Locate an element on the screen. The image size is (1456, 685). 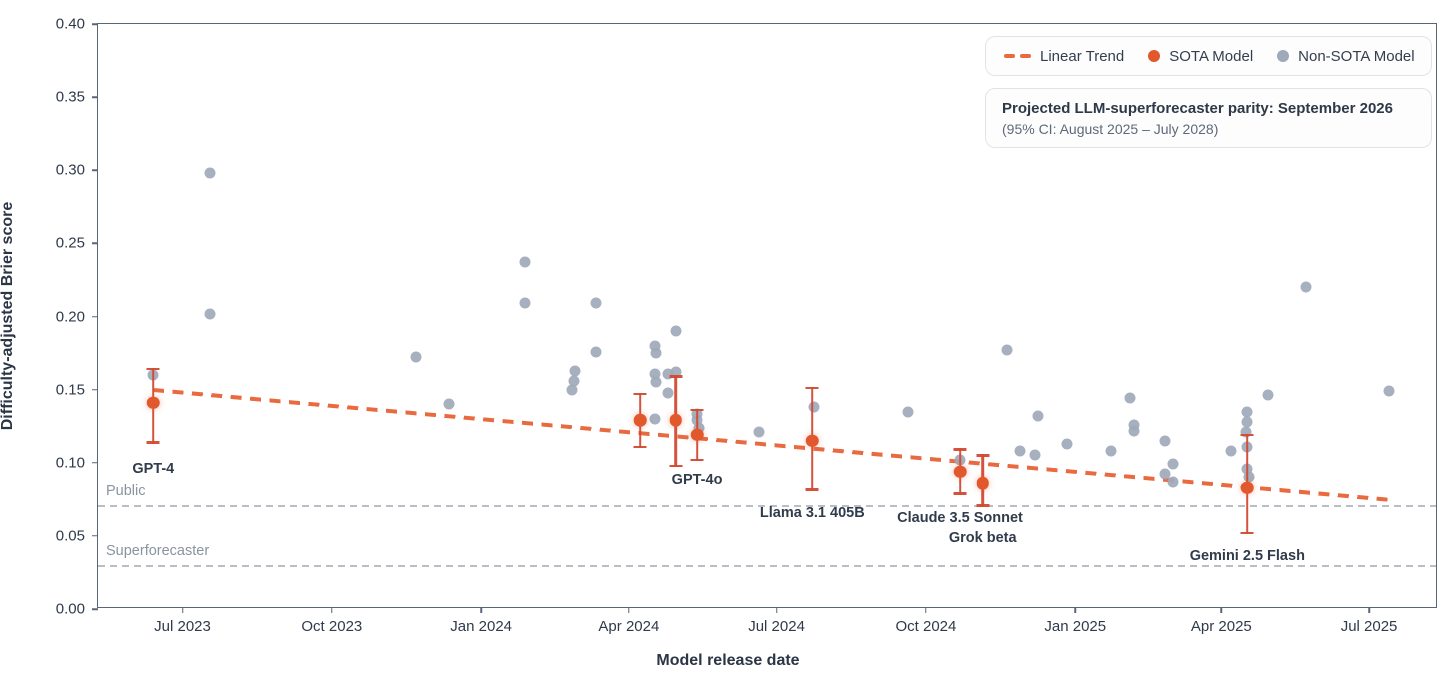
model-label: Grok beta is located at coordinates (982, 538).